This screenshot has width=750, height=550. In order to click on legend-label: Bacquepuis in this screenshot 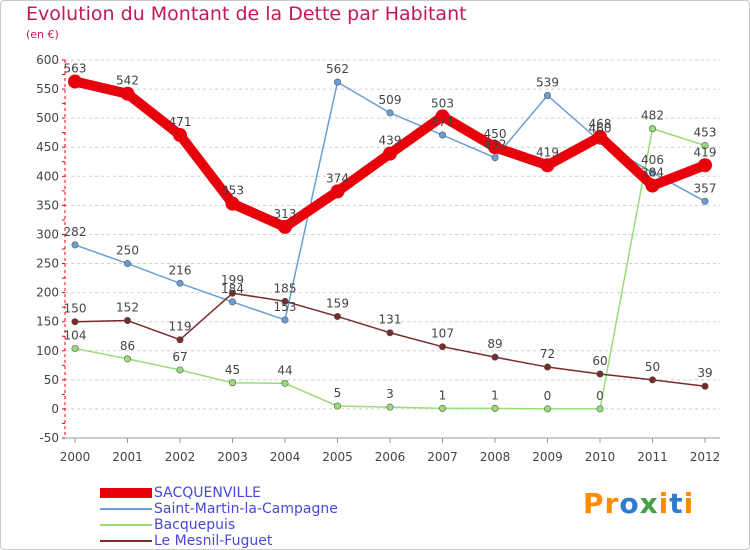, I will do `click(195, 525)`.